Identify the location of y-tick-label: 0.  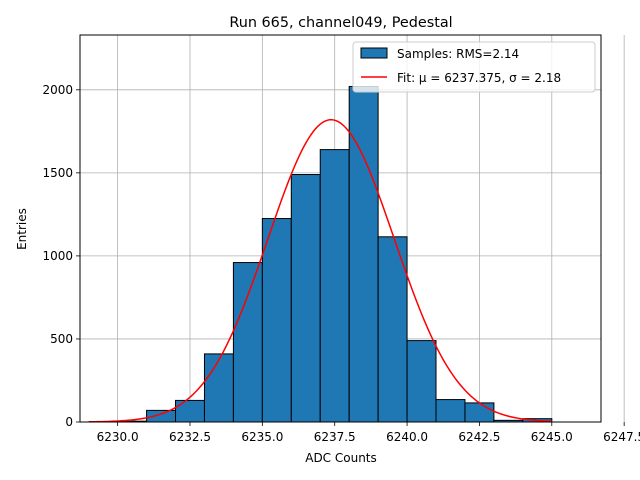
(69, 422).